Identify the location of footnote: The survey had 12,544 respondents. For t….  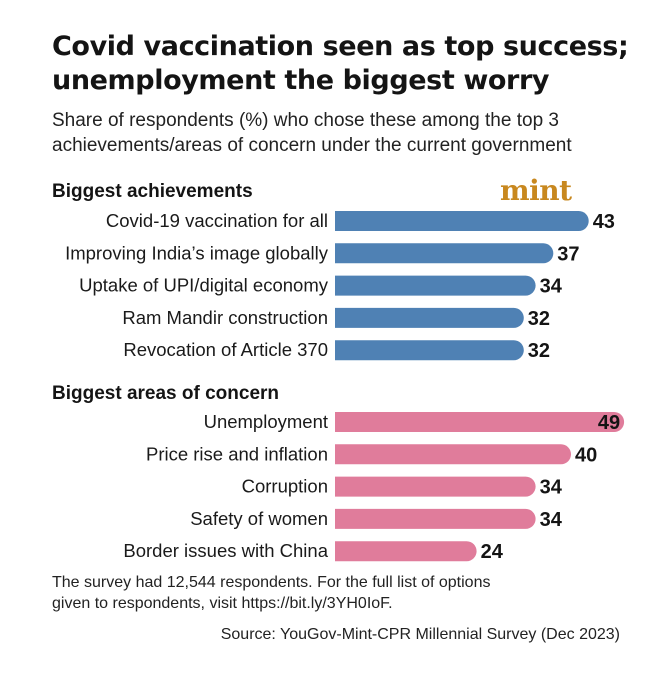
(332, 593).